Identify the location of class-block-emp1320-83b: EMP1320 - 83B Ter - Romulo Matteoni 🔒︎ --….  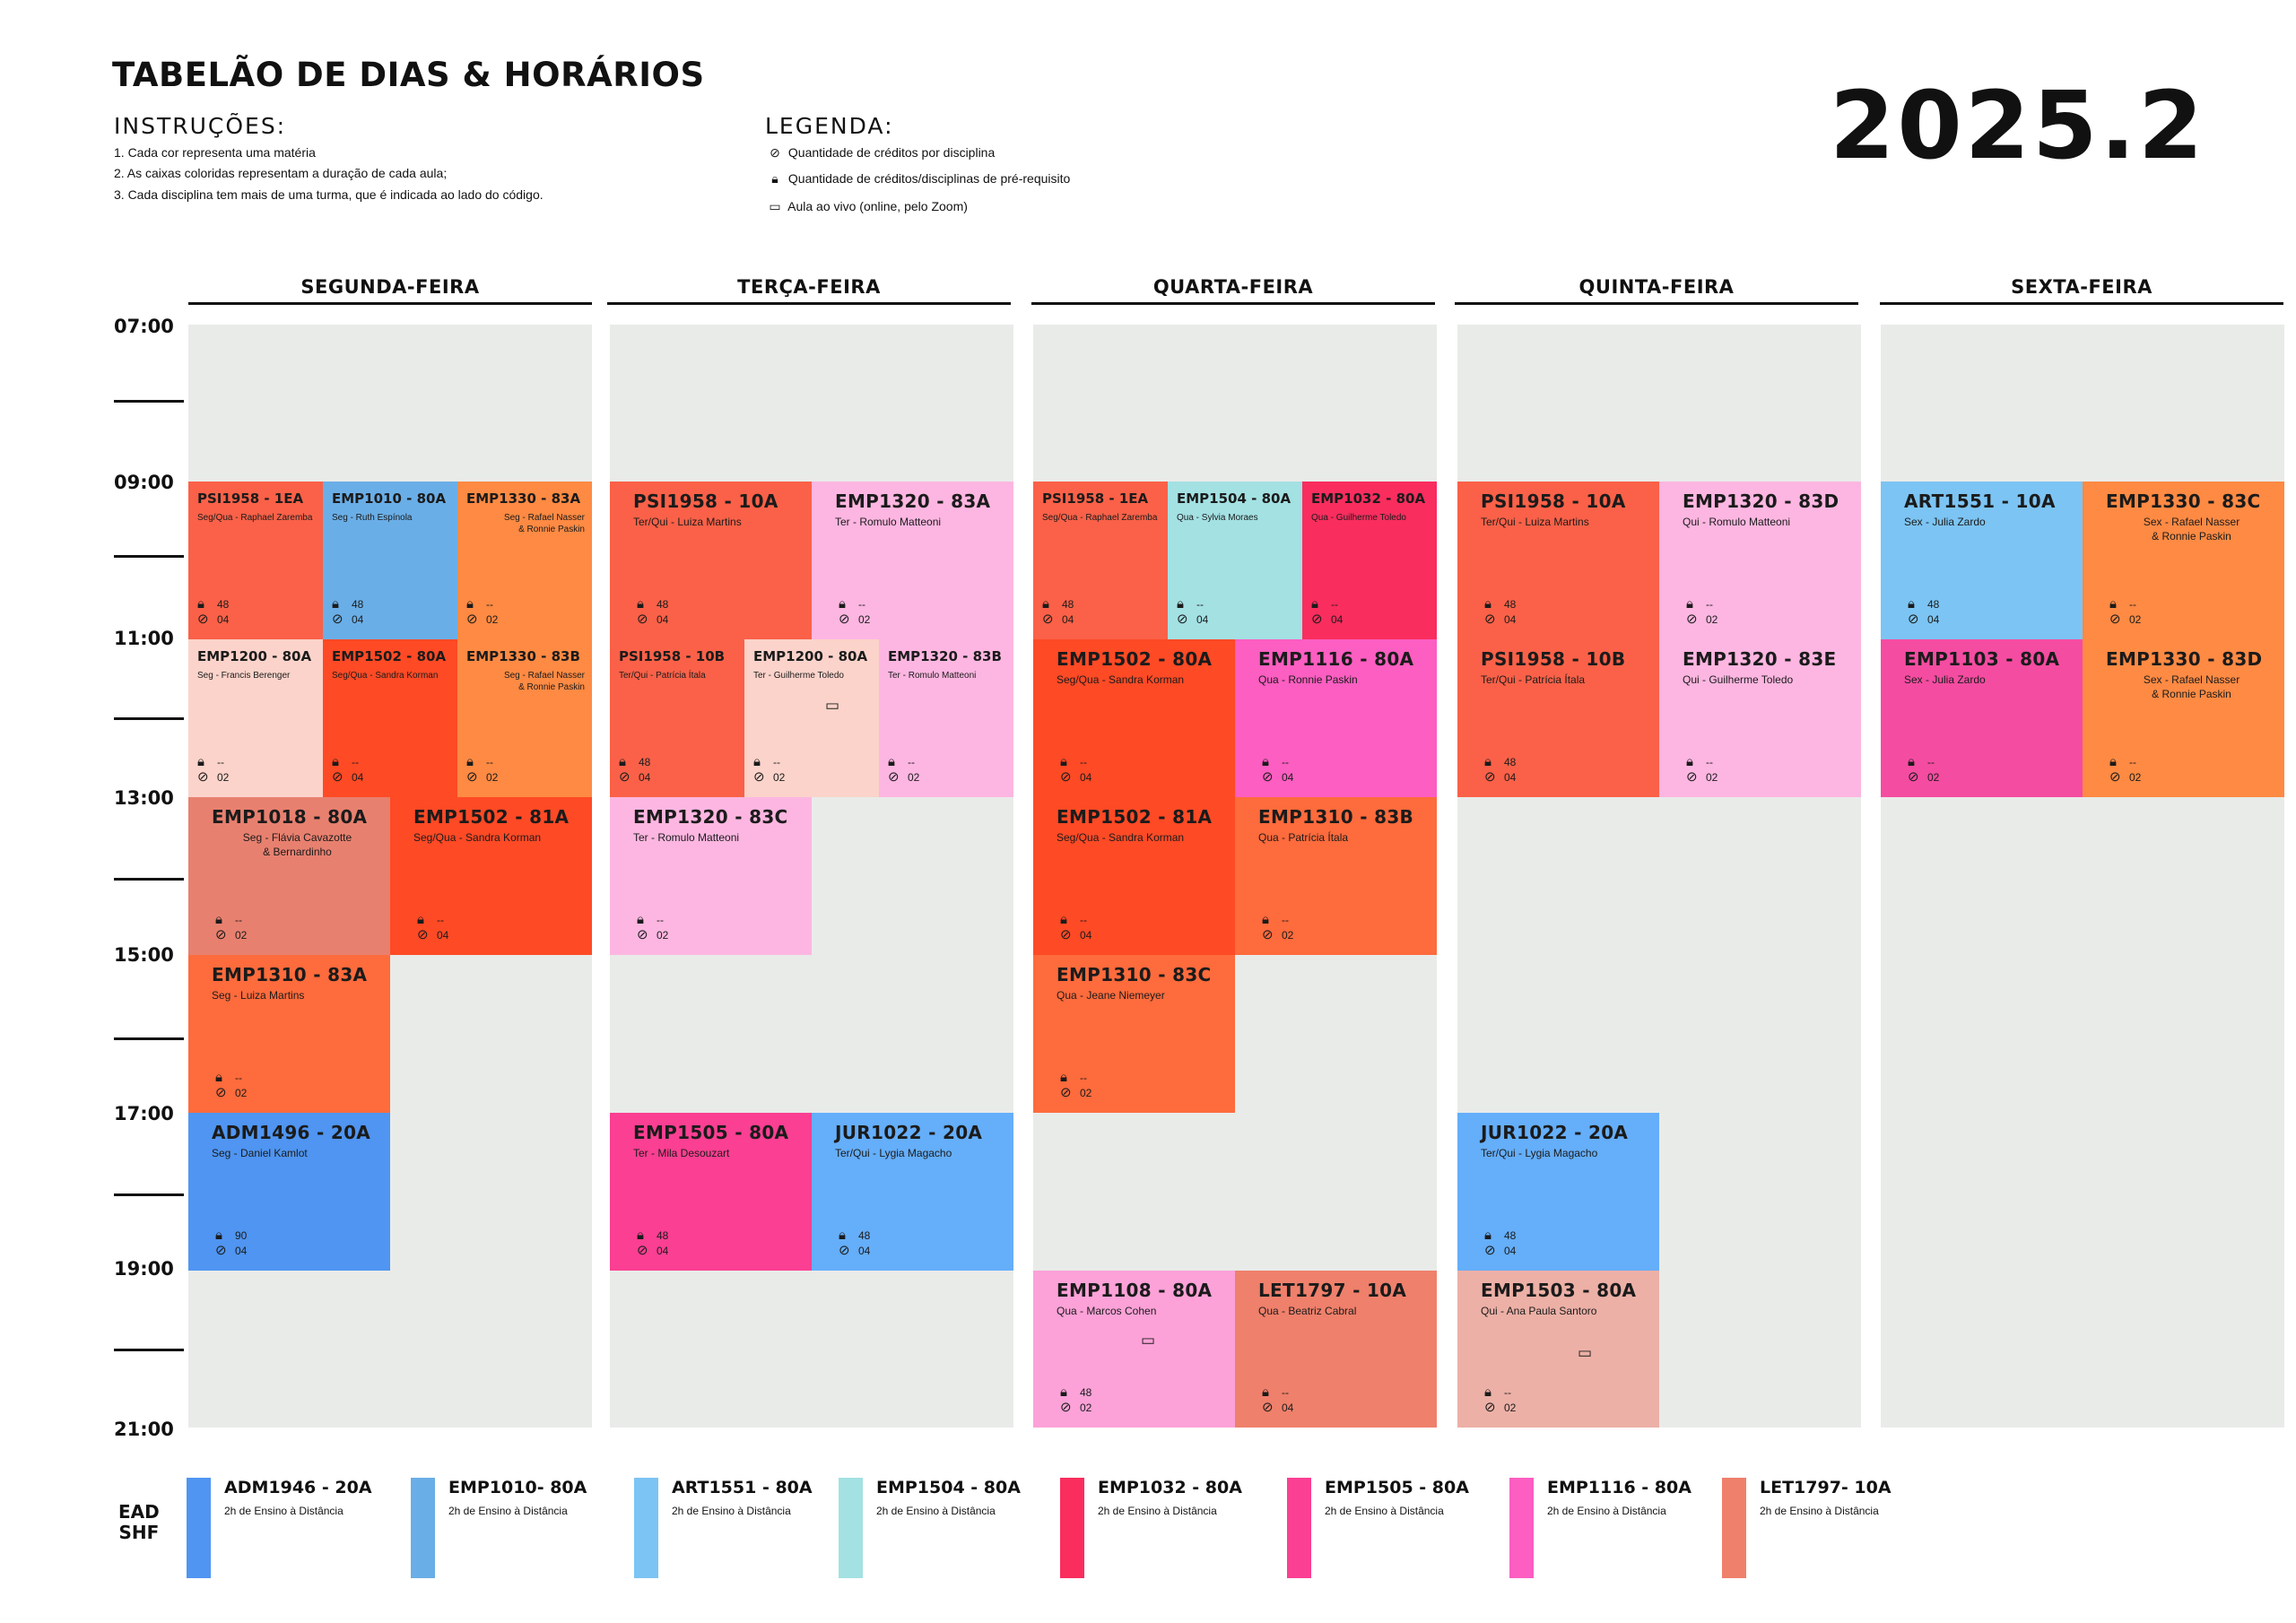
(946, 718).